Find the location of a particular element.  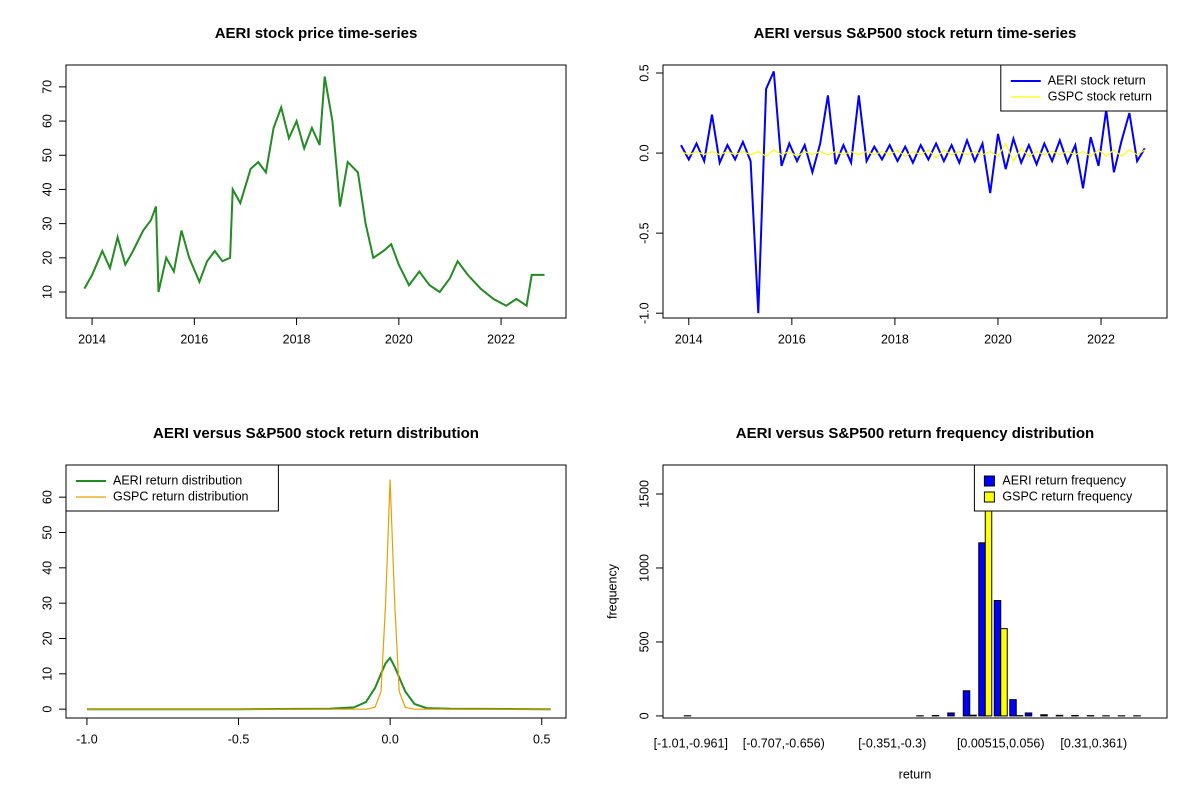

x-tick-label: [-1.01,-0.961] is located at coordinates (691, 743).